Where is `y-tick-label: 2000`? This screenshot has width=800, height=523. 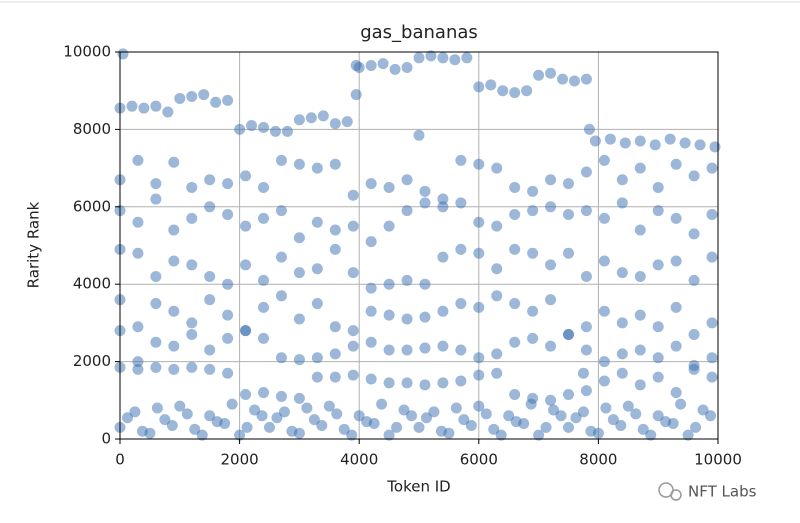
y-tick-label: 2000 is located at coordinates (92, 361).